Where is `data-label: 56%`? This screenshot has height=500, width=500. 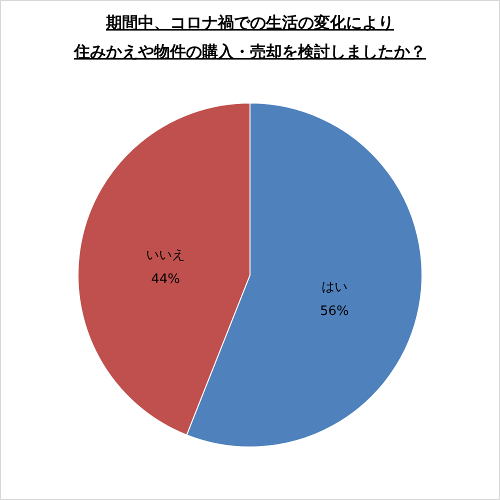
data-label: 56% is located at coordinates (334, 312).